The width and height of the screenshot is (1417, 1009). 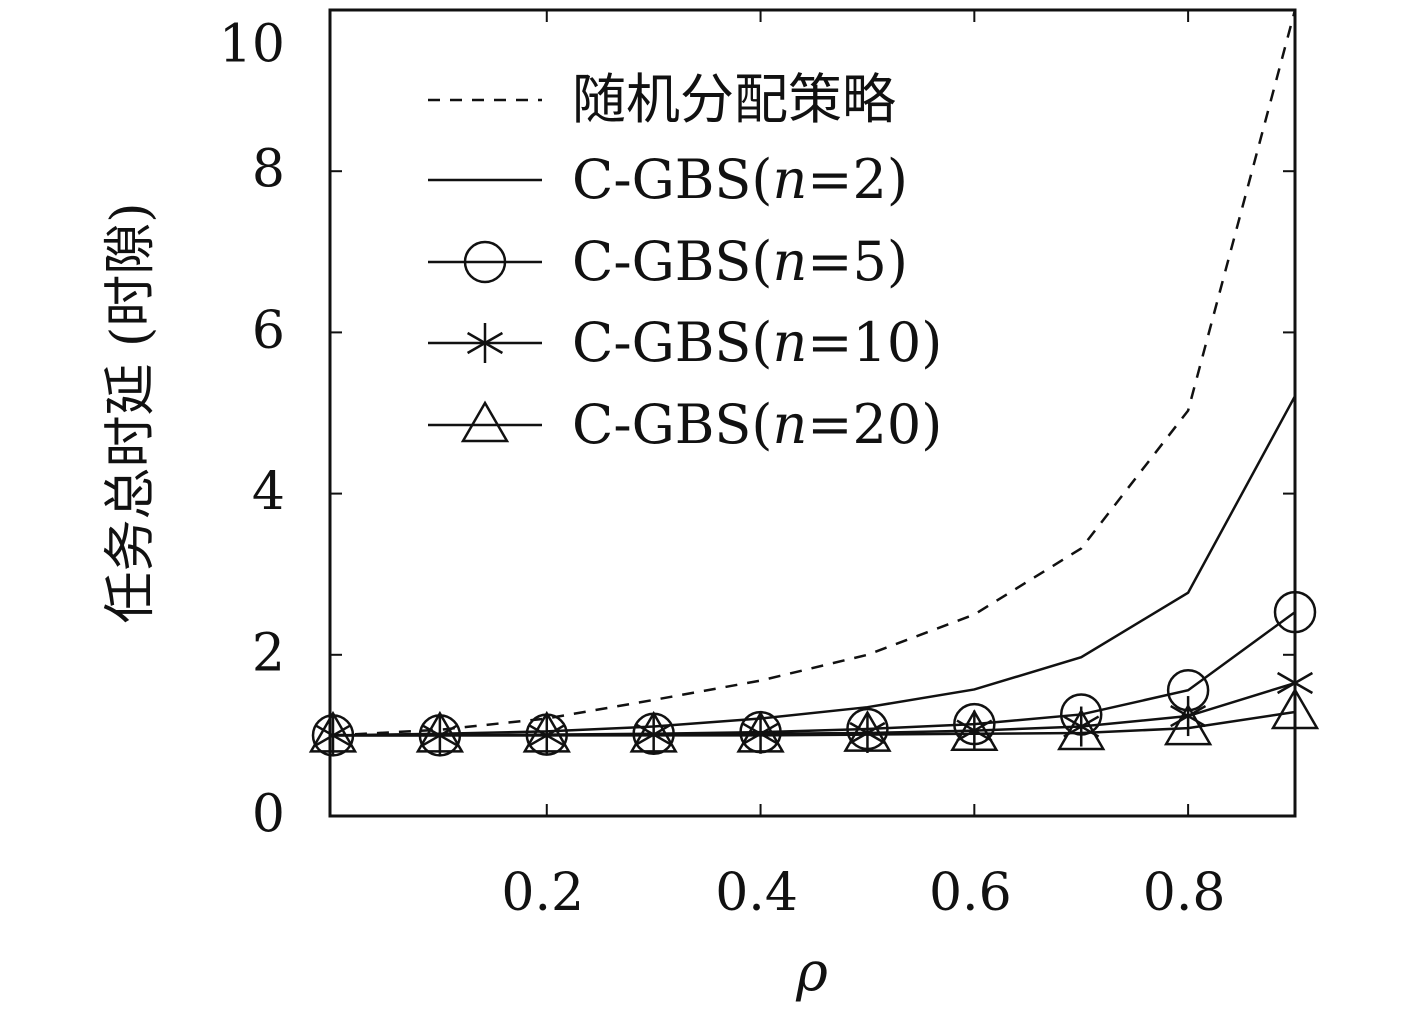 What do you see at coordinates (740, 179) in the screenshot?
I see `legend-label: C-GBS(n=2)` at bounding box center [740, 179].